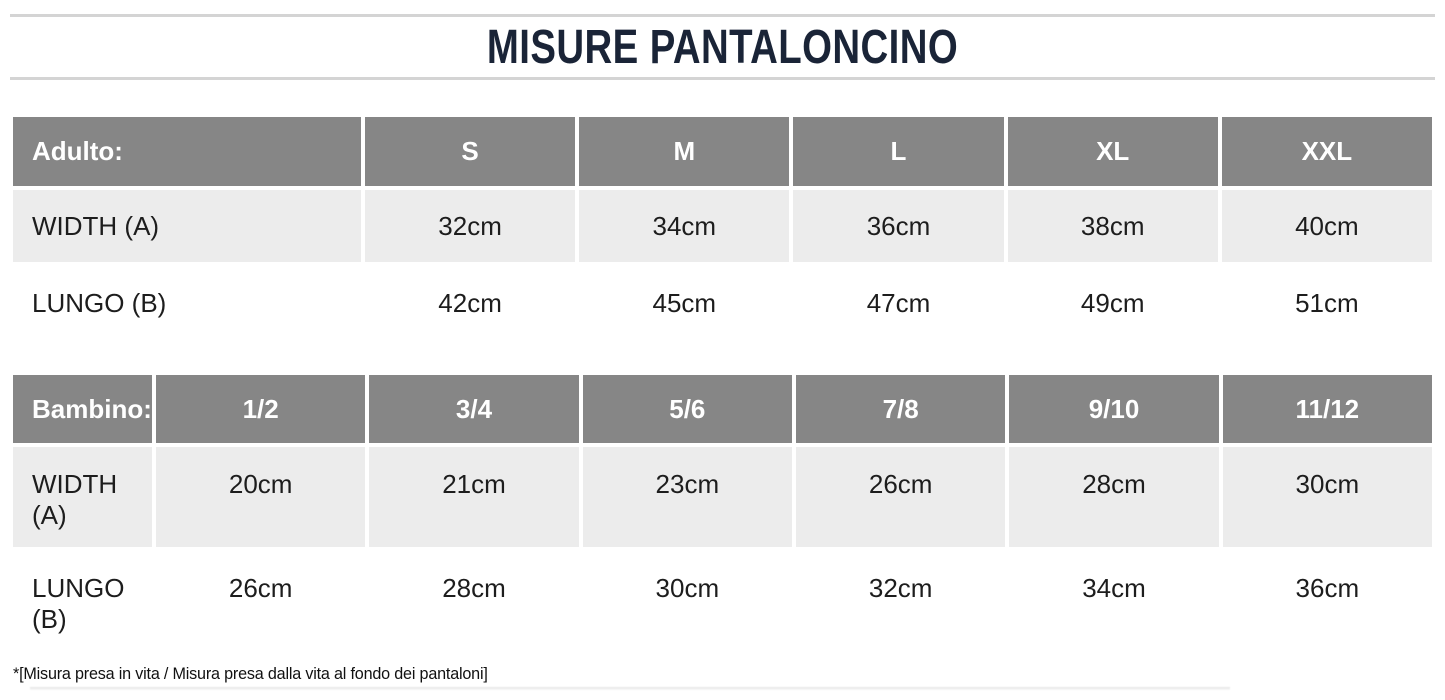 This screenshot has height=700, width=1445. Describe the element at coordinates (684, 151) in the screenshot. I see `size-column-header: M` at that location.